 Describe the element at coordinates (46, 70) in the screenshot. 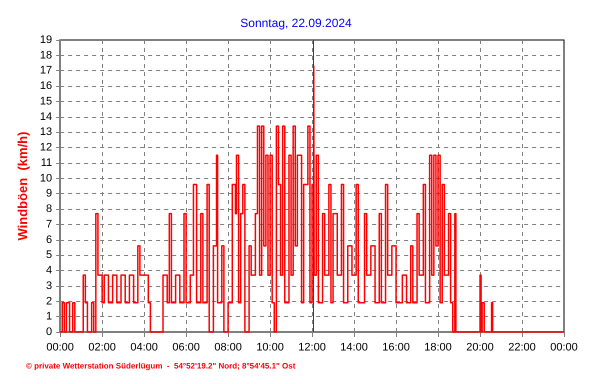

I see `y-tick-label: 17` at that location.